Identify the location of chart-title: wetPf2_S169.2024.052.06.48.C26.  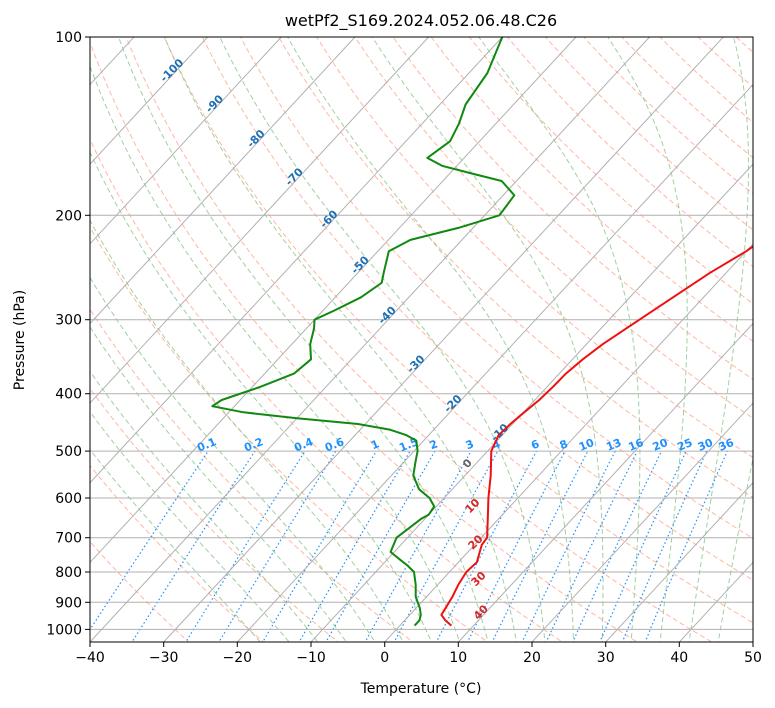
(421, 21).